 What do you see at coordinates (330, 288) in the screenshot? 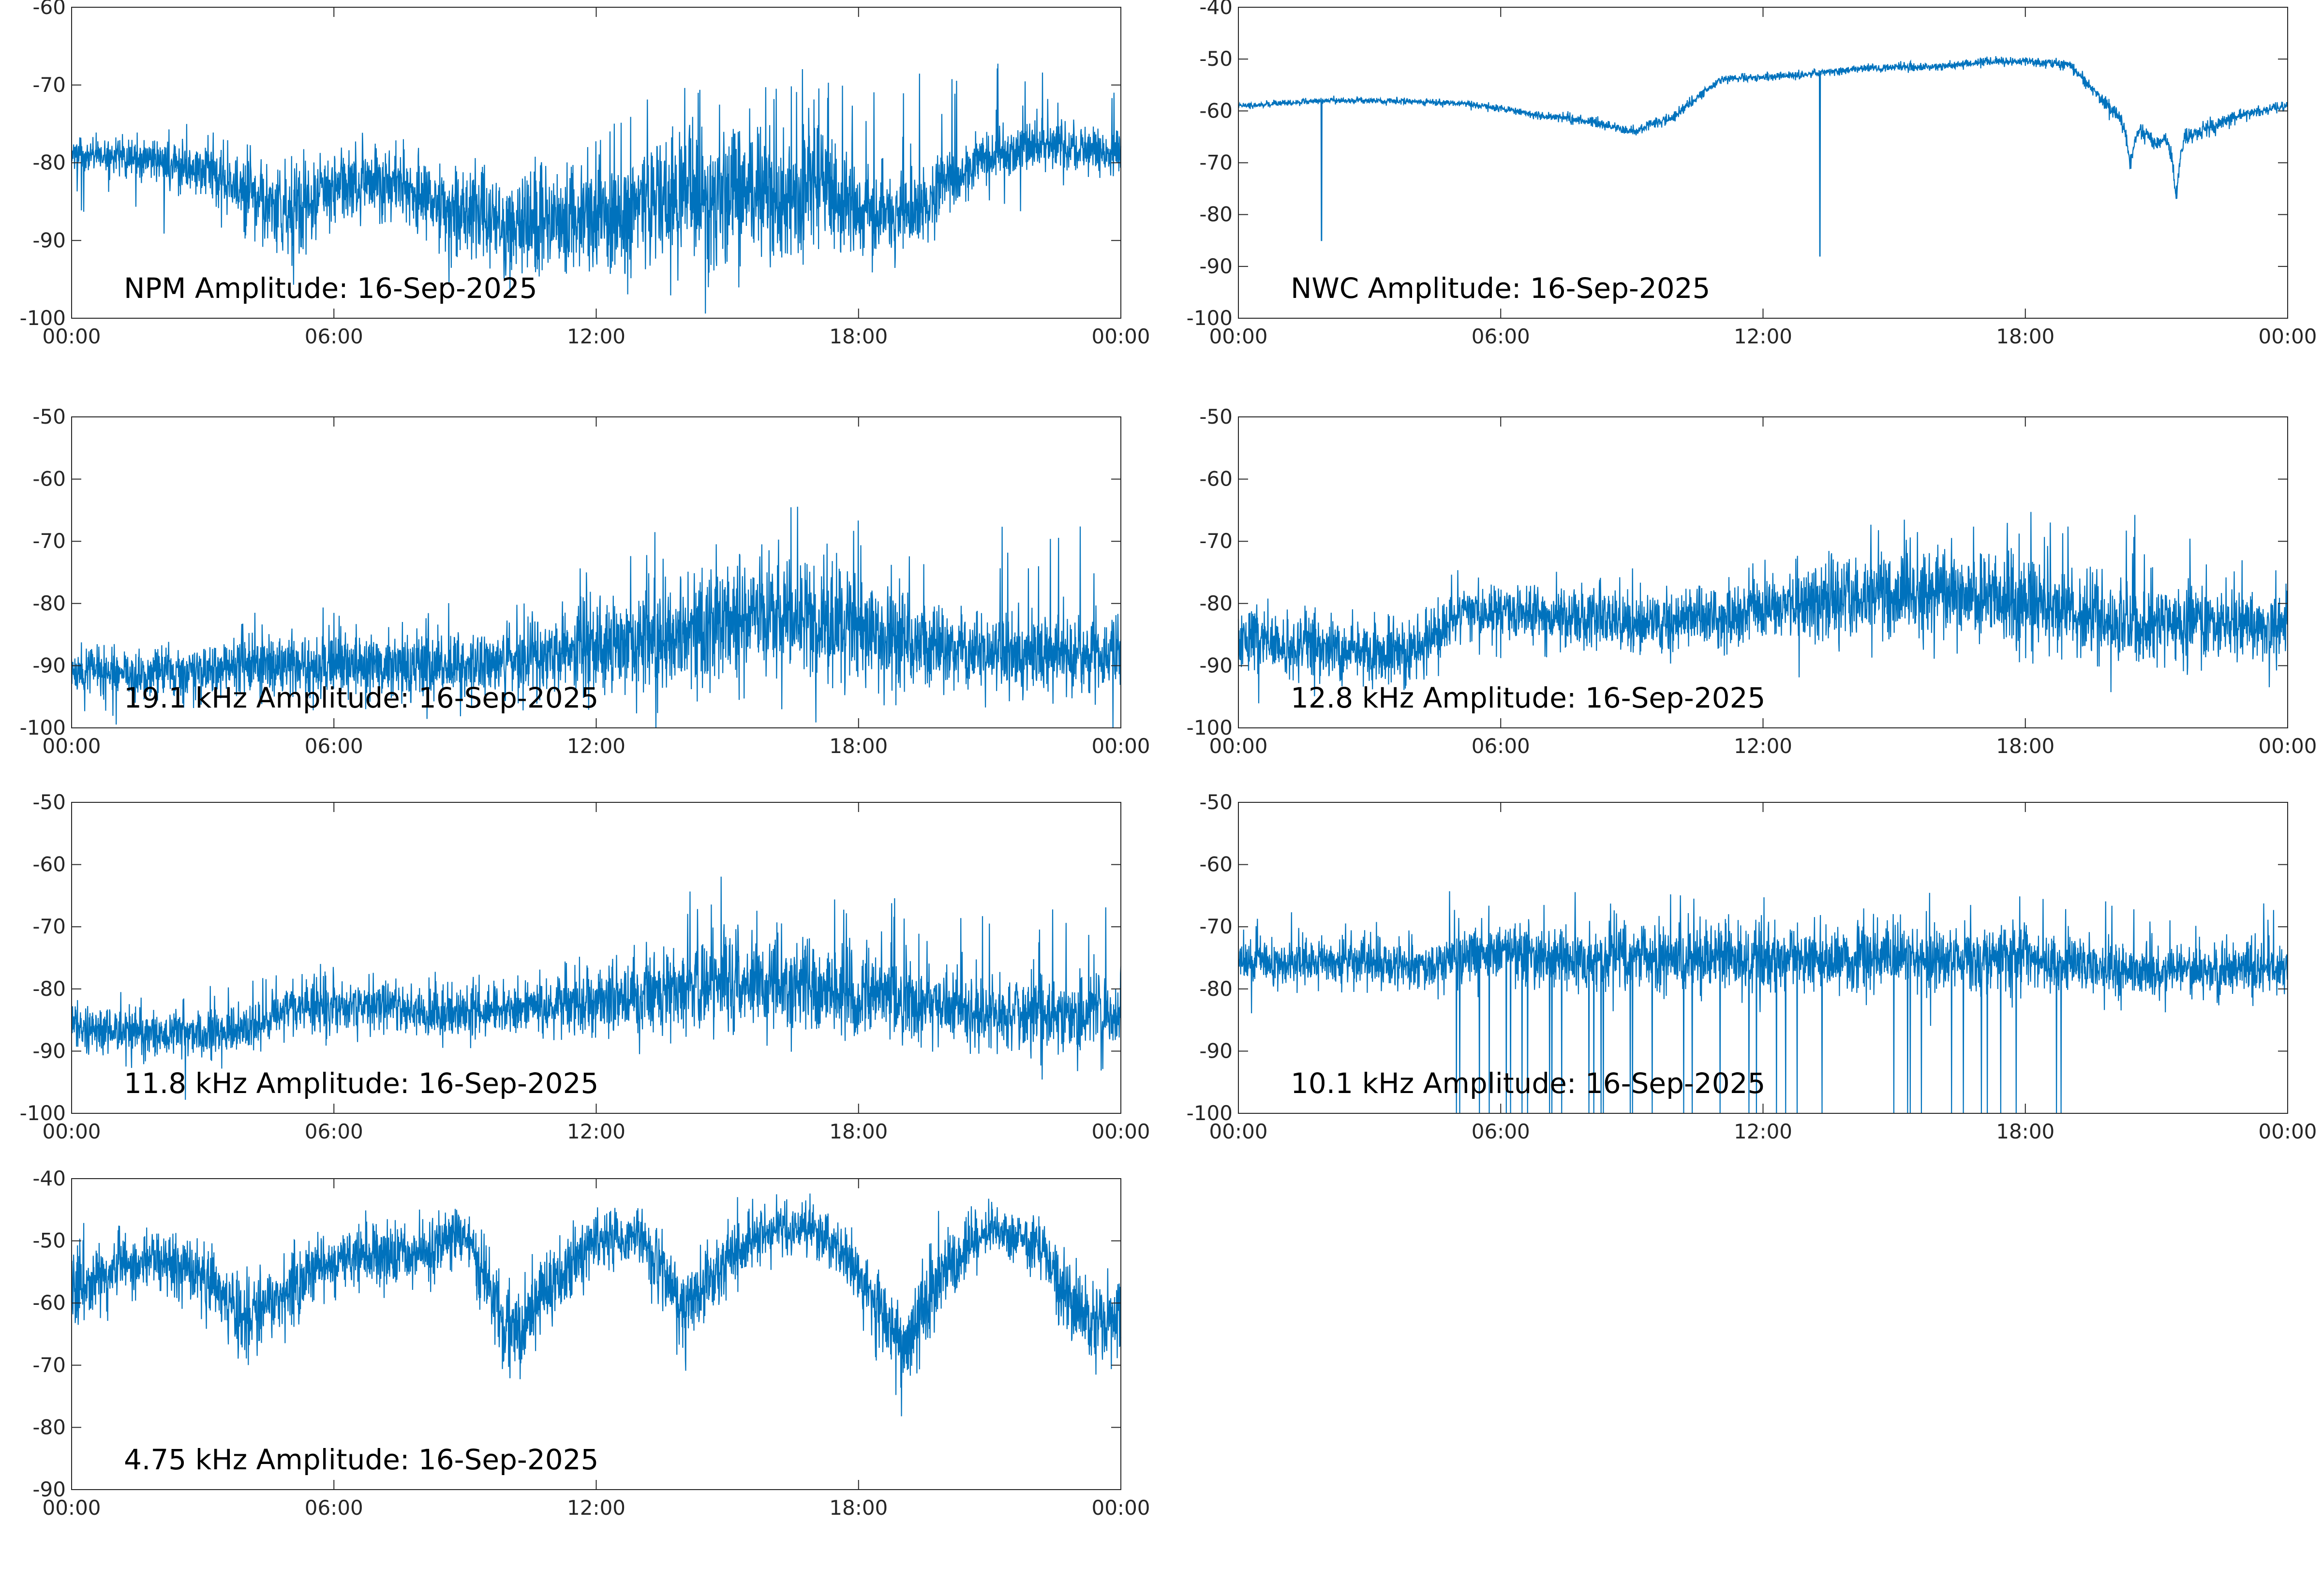
I see `chart-title: NPM Amplitude: 16-Sep-2025` at bounding box center [330, 288].